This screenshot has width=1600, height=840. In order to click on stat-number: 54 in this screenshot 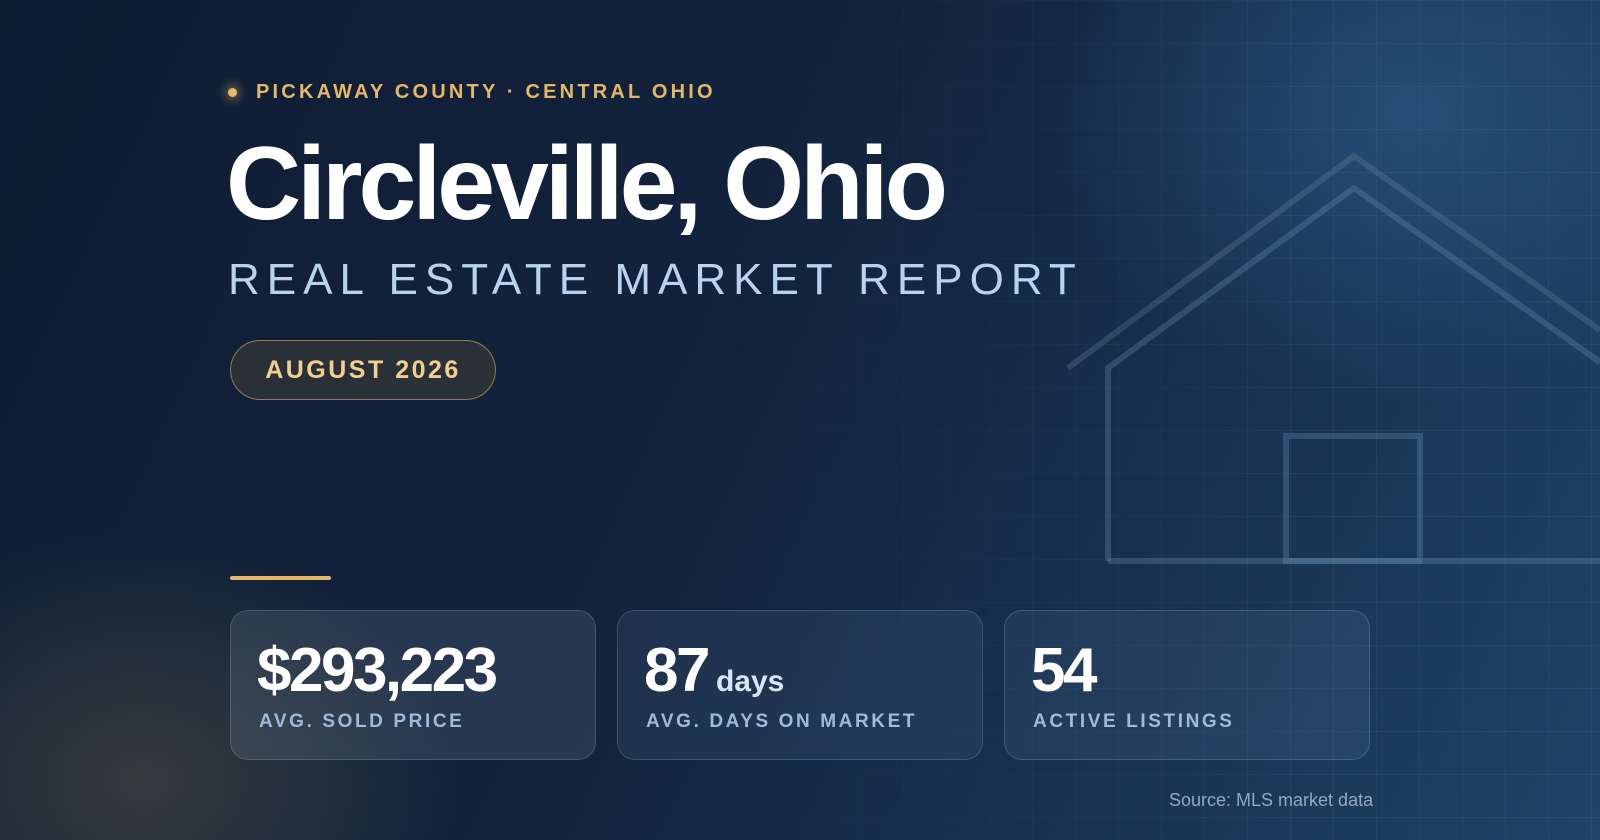, I will do `click(1064, 670)`.